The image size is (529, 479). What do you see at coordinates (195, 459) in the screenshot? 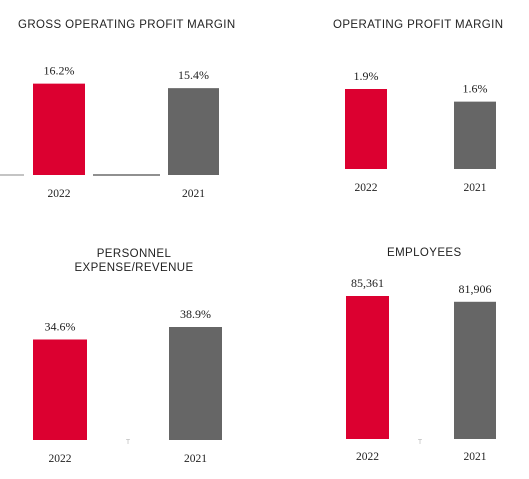
I see `chart-3-category-label-2021: 2021` at bounding box center [195, 459].